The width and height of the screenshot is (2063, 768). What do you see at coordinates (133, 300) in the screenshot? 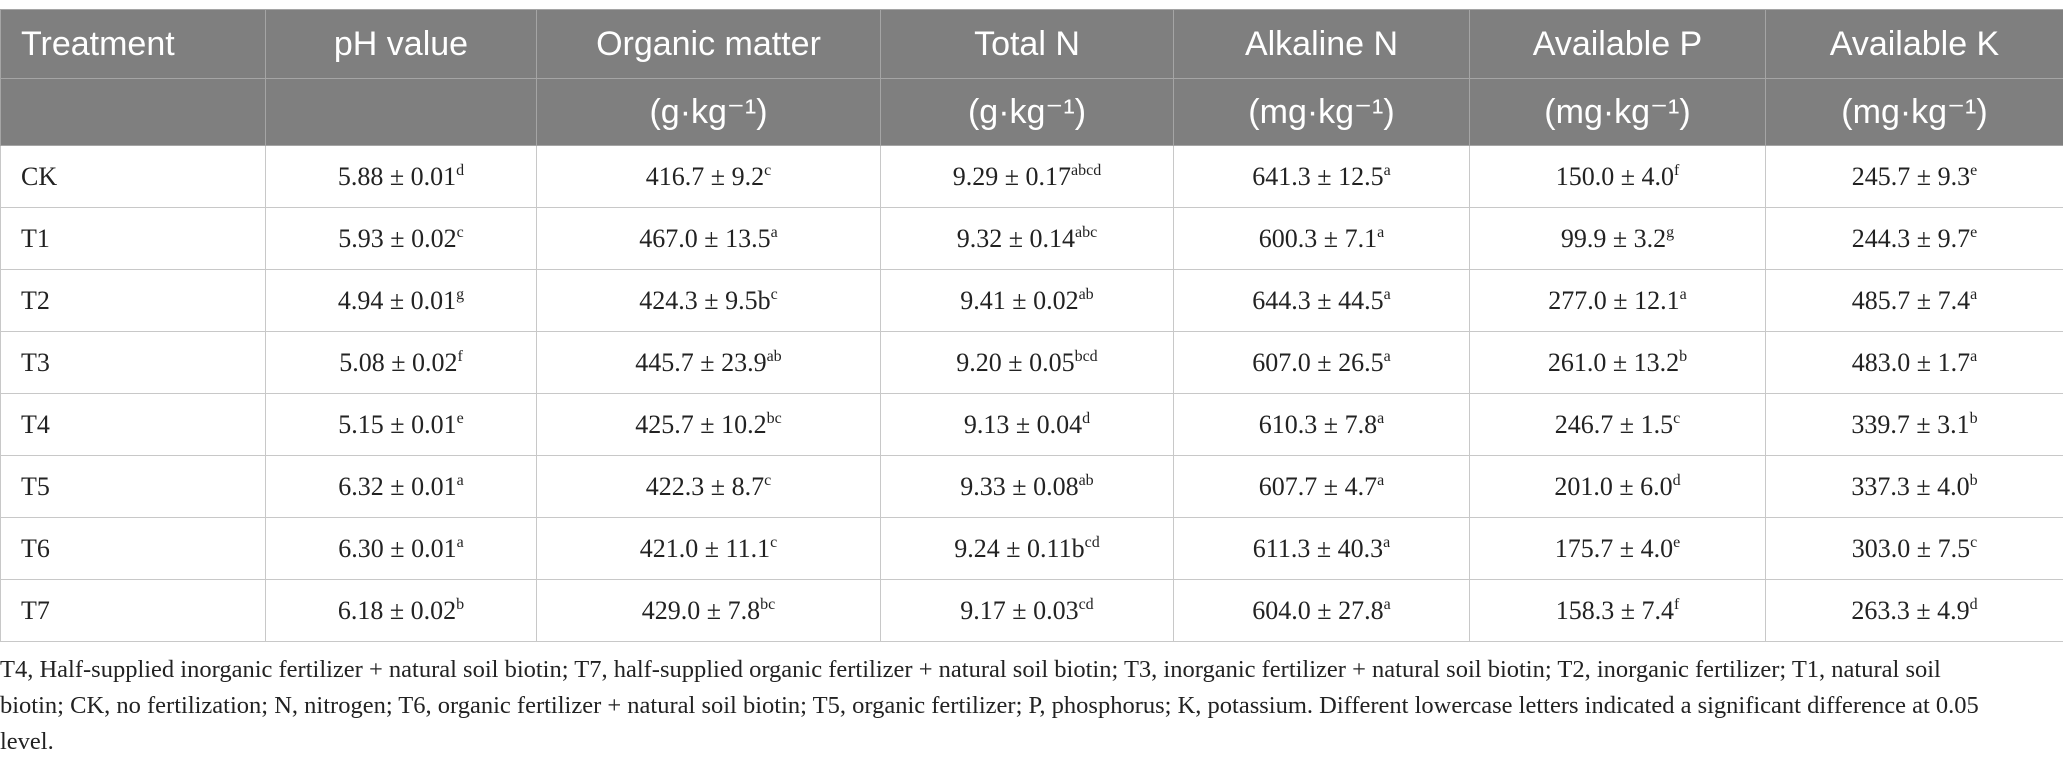
I see `treatment-cell: T2` at bounding box center [133, 300].